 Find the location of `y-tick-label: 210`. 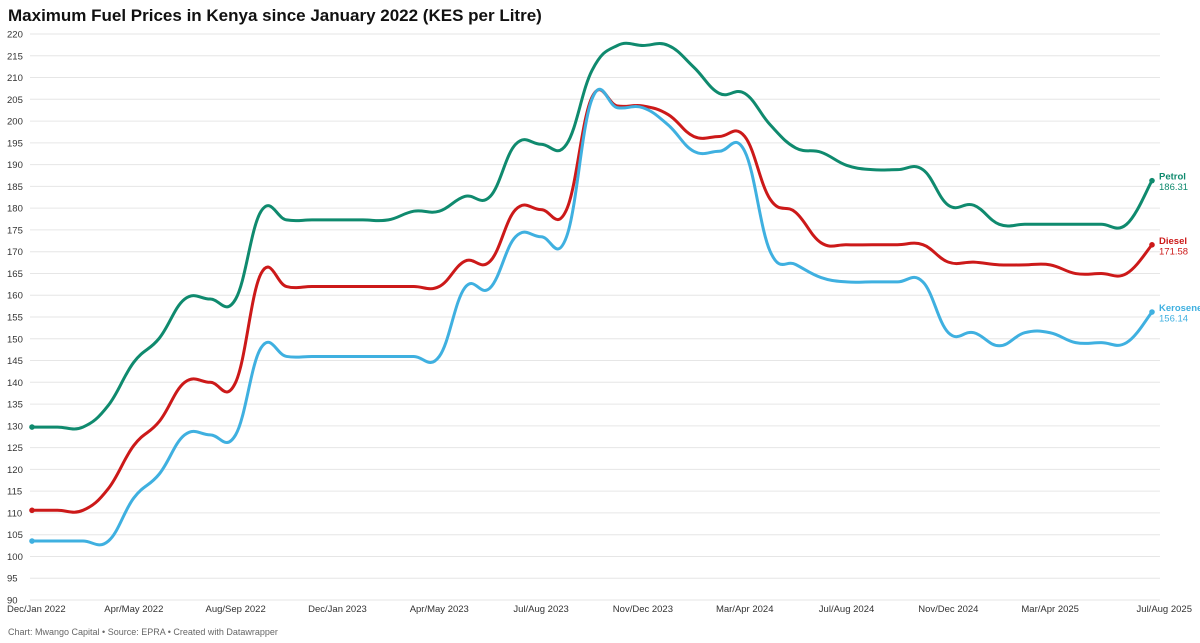

y-tick-label: 210 is located at coordinates (15, 78).